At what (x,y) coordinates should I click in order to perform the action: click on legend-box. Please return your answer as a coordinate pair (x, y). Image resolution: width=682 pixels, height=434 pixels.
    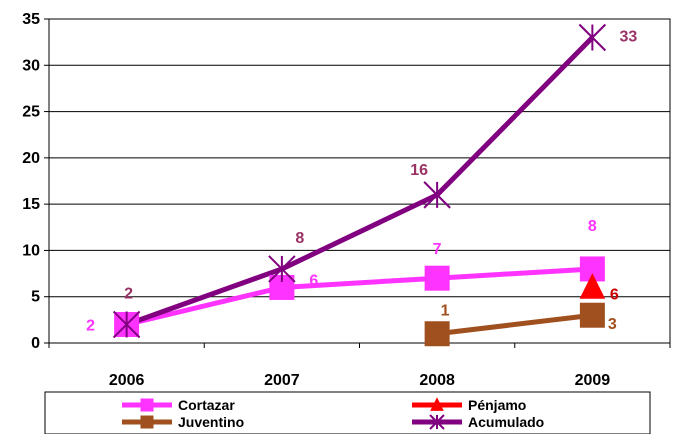
    Looking at the image, I should click on (347, 412).